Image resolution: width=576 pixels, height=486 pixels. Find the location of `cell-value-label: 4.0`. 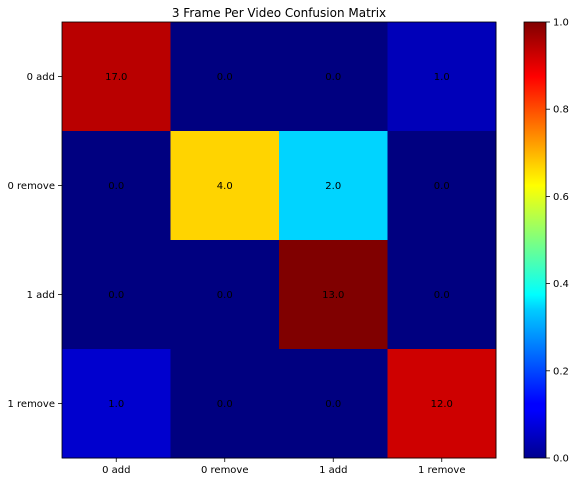

cell-value-label: 4.0 is located at coordinates (225, 186).